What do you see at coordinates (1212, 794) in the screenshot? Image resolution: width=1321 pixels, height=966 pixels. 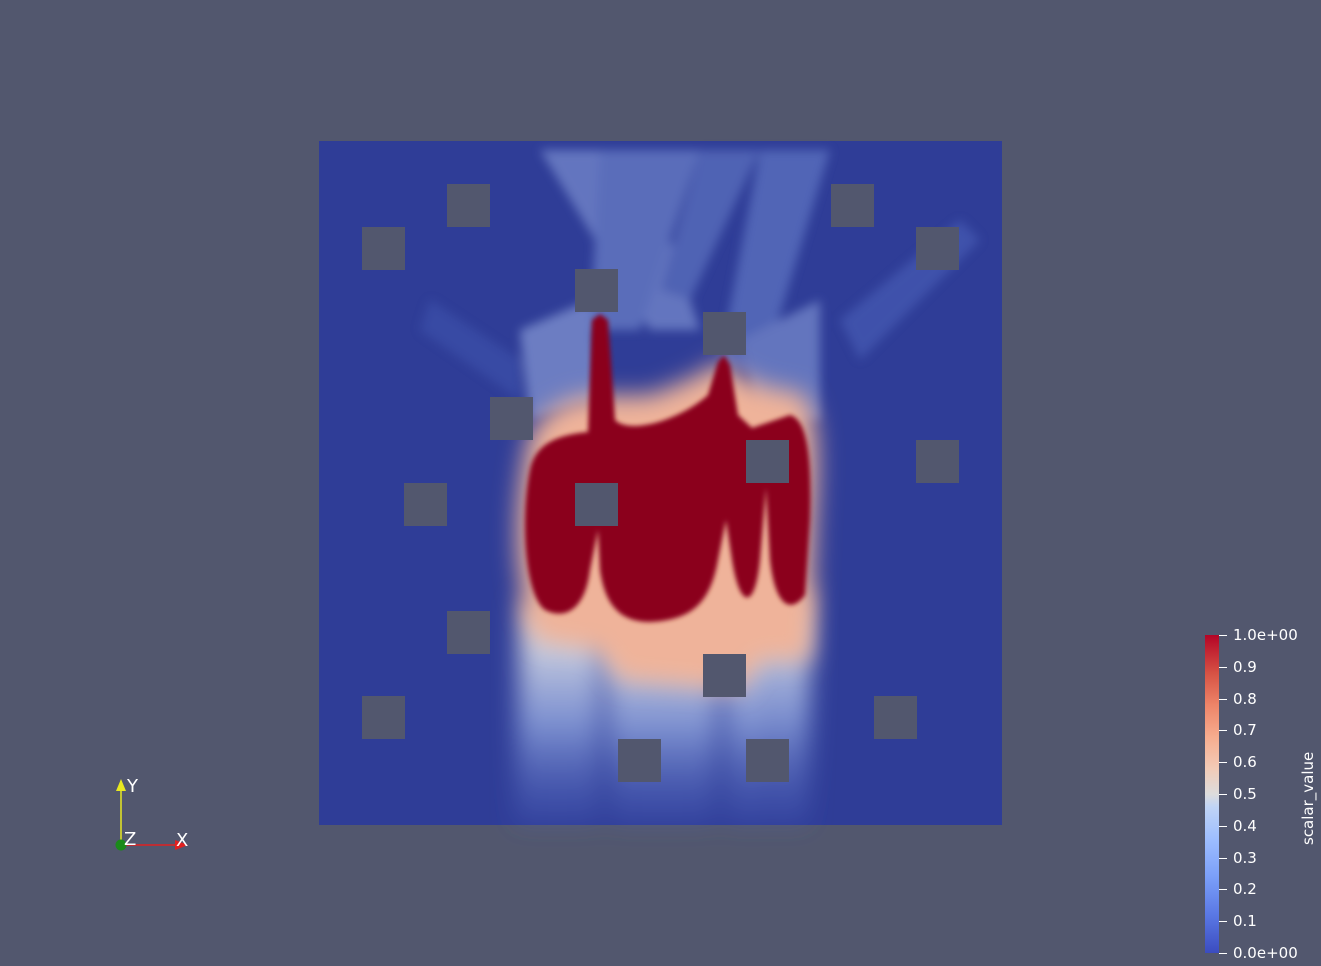 I see `colorbar-gradient` at bounding box center [1212, 794].